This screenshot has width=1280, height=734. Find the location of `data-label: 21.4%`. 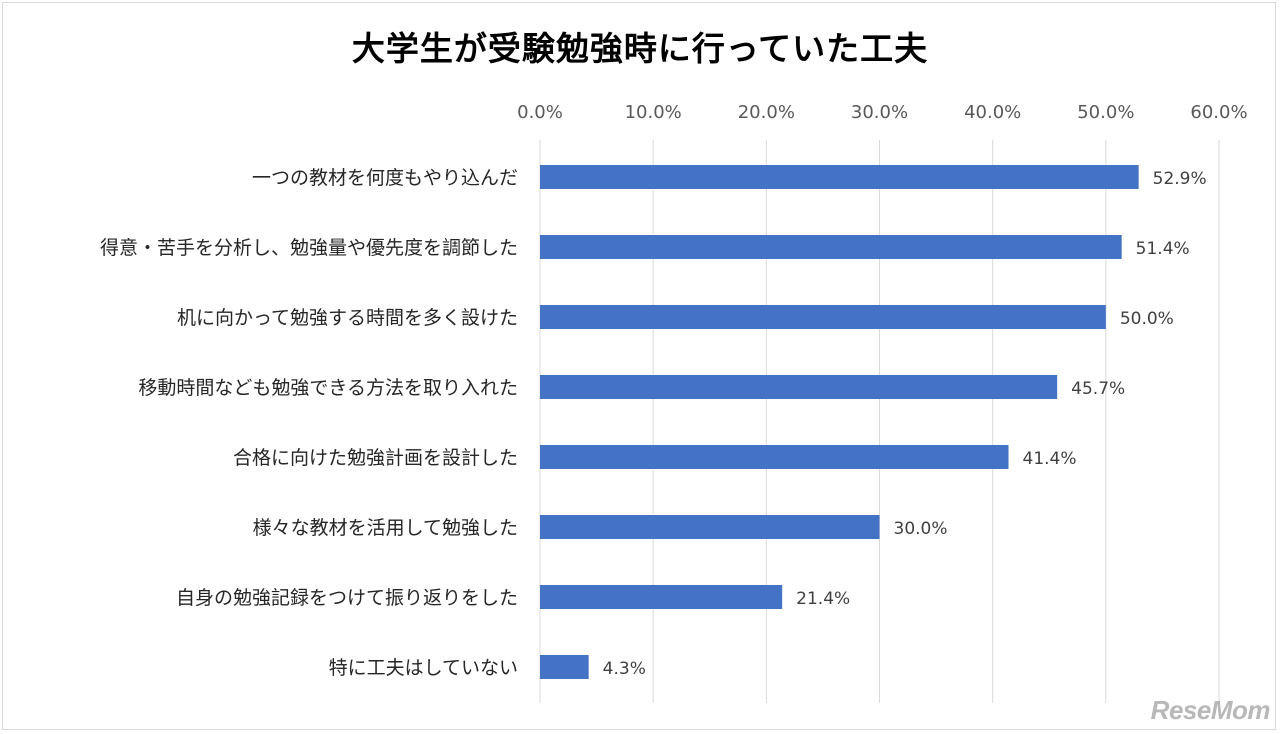

data-label: 21.4% is located at coordinates (823, 599).